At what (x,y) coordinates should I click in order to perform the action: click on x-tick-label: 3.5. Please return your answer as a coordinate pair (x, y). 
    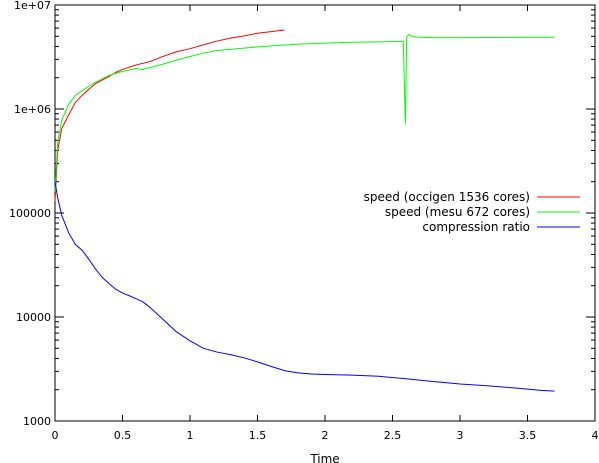
    Looking at the image, I should click on (528, 435).